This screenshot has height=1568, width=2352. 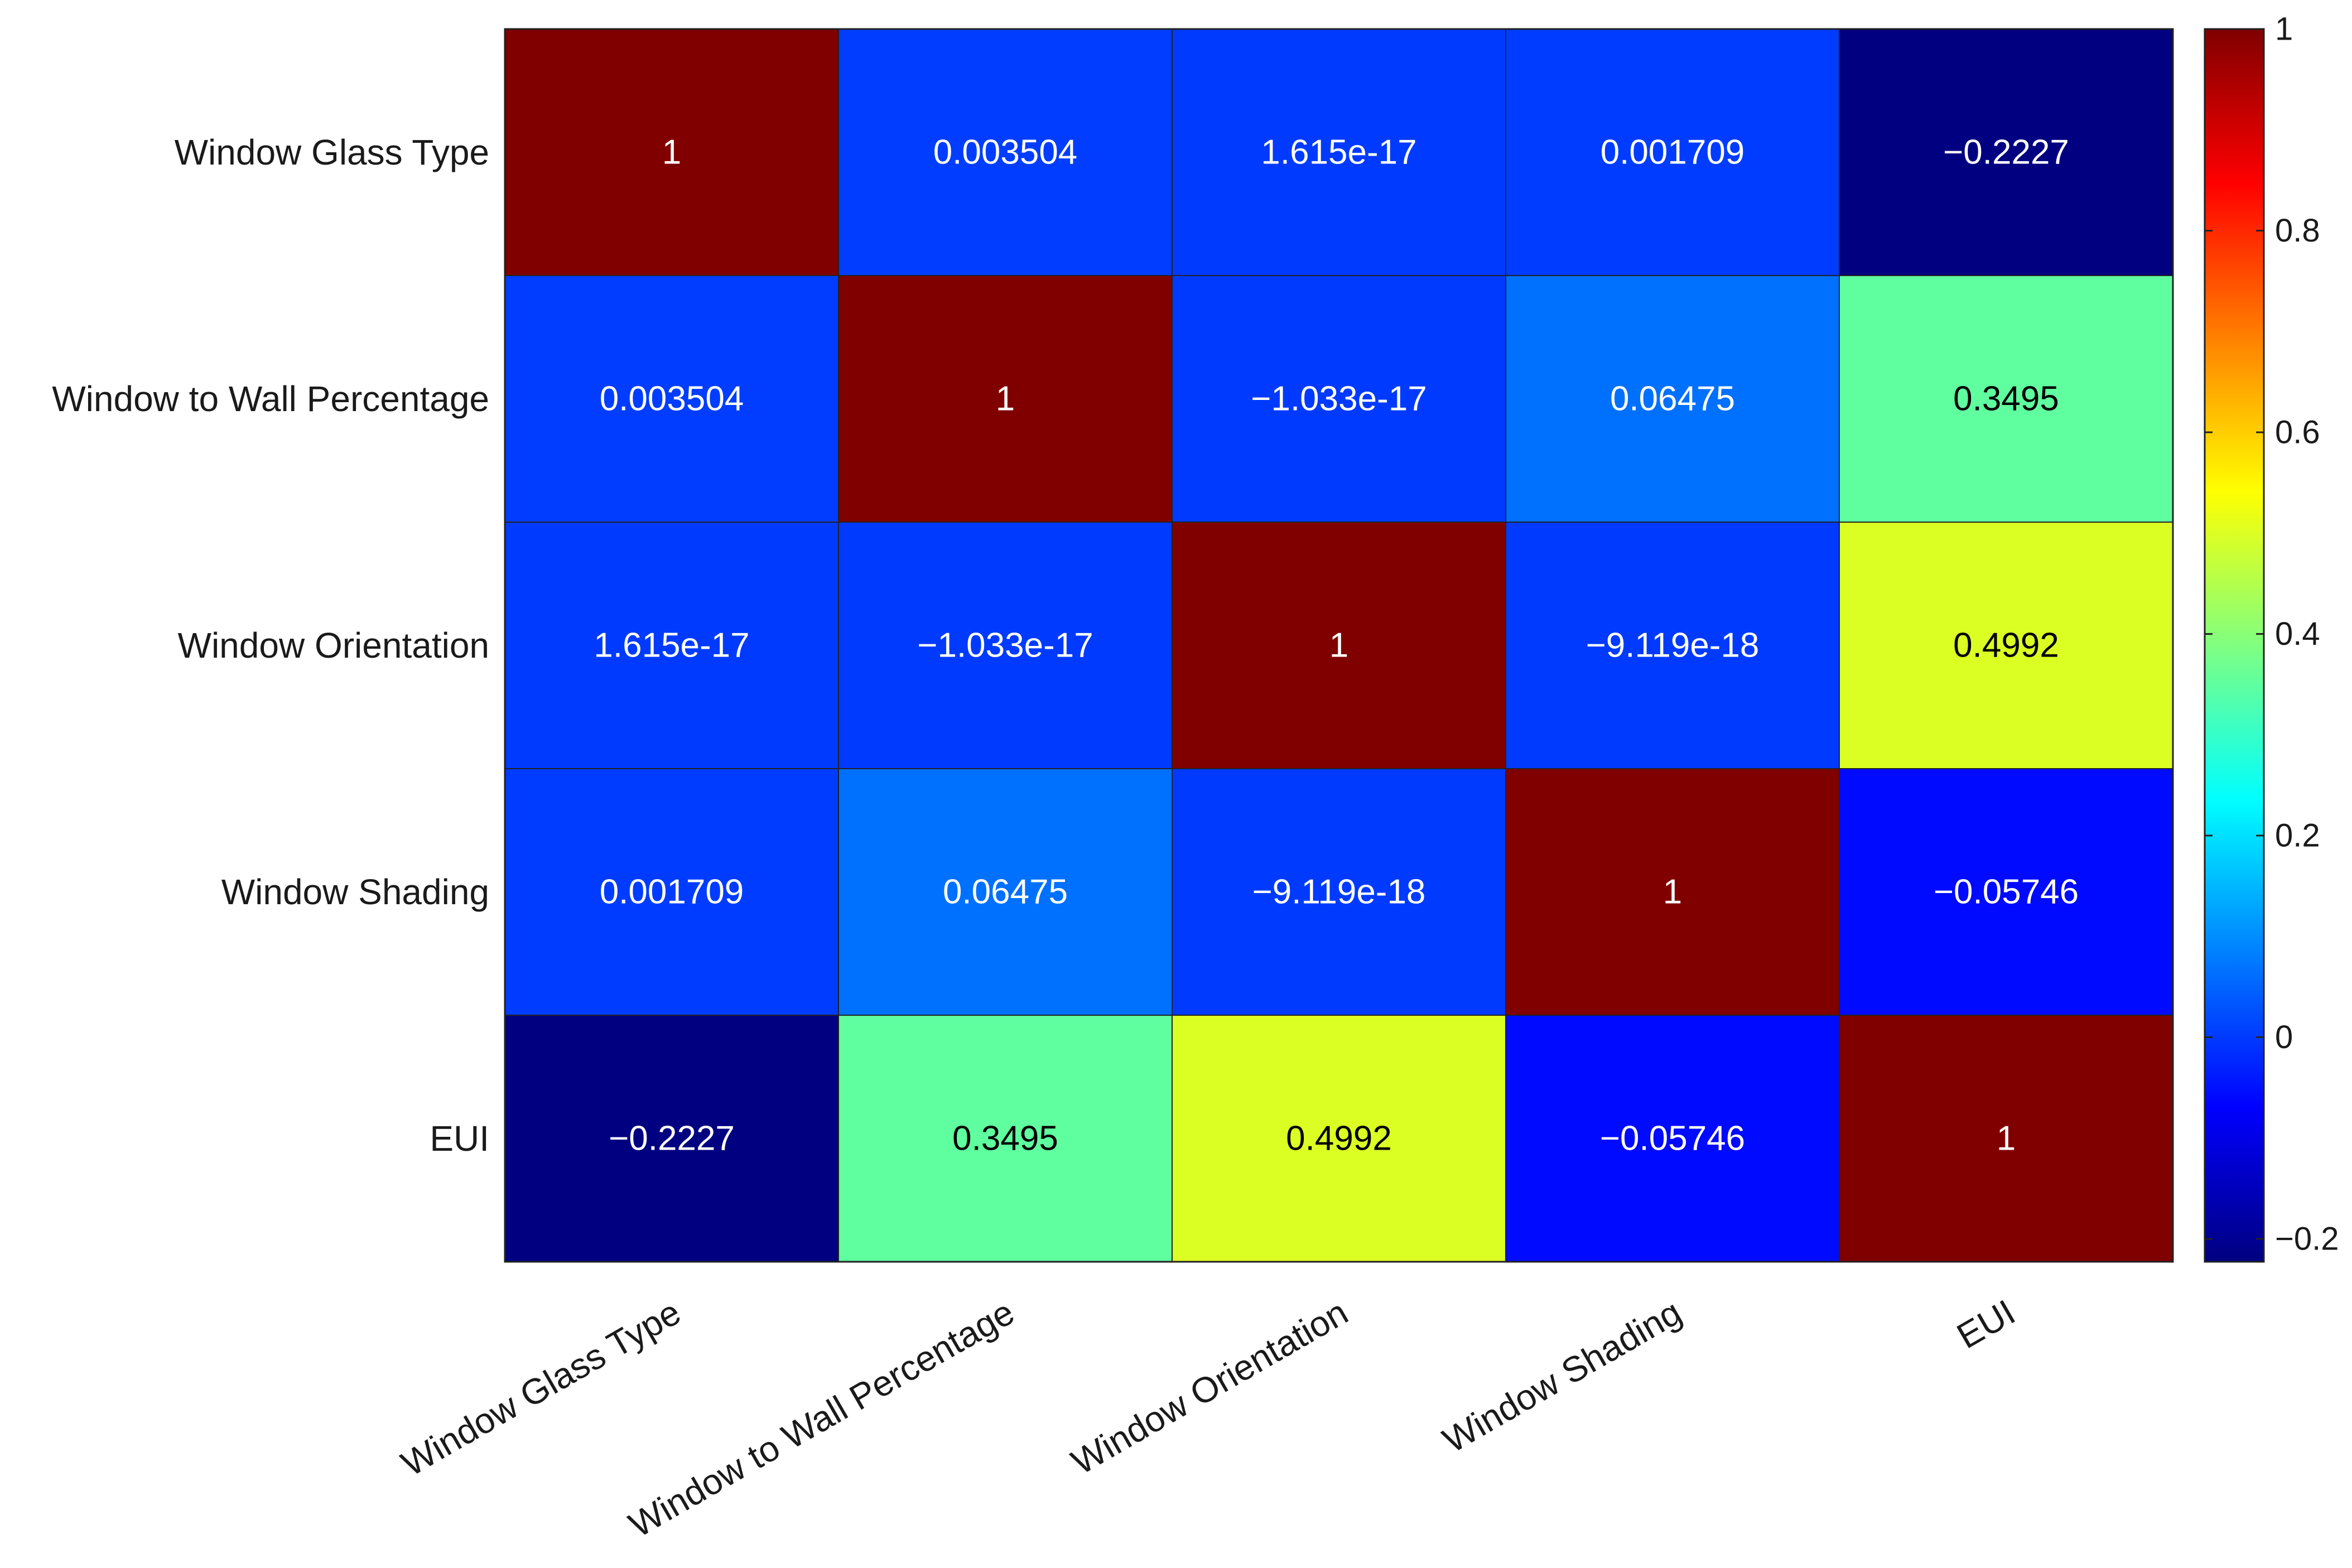 I want to click on column-label: Window Orientation, so click(x=1209, y=1388).